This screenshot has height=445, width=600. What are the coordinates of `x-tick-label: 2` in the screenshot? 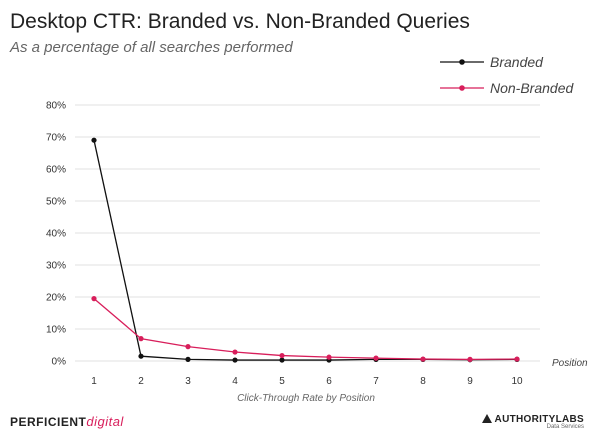 It's located at (141, 381).